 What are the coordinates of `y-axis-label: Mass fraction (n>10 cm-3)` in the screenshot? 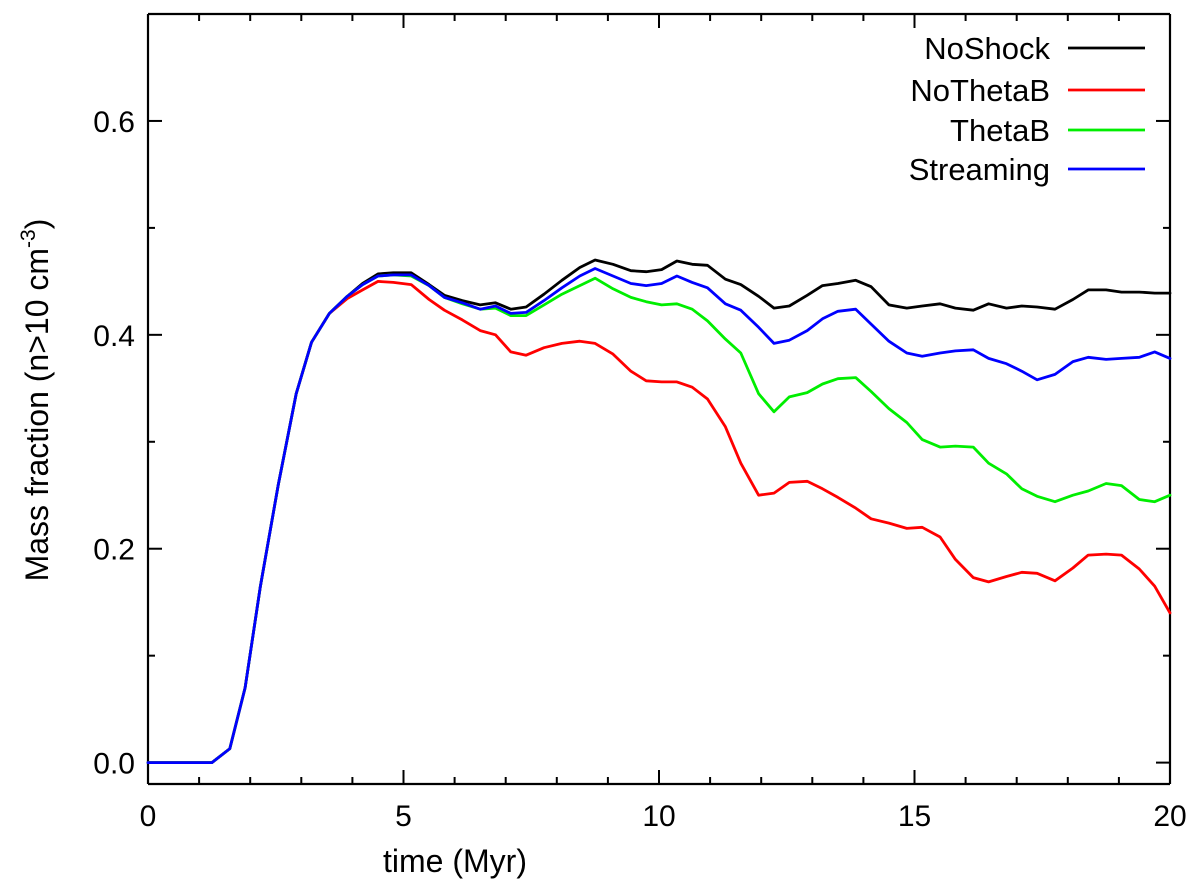 It's located at (36, 400).